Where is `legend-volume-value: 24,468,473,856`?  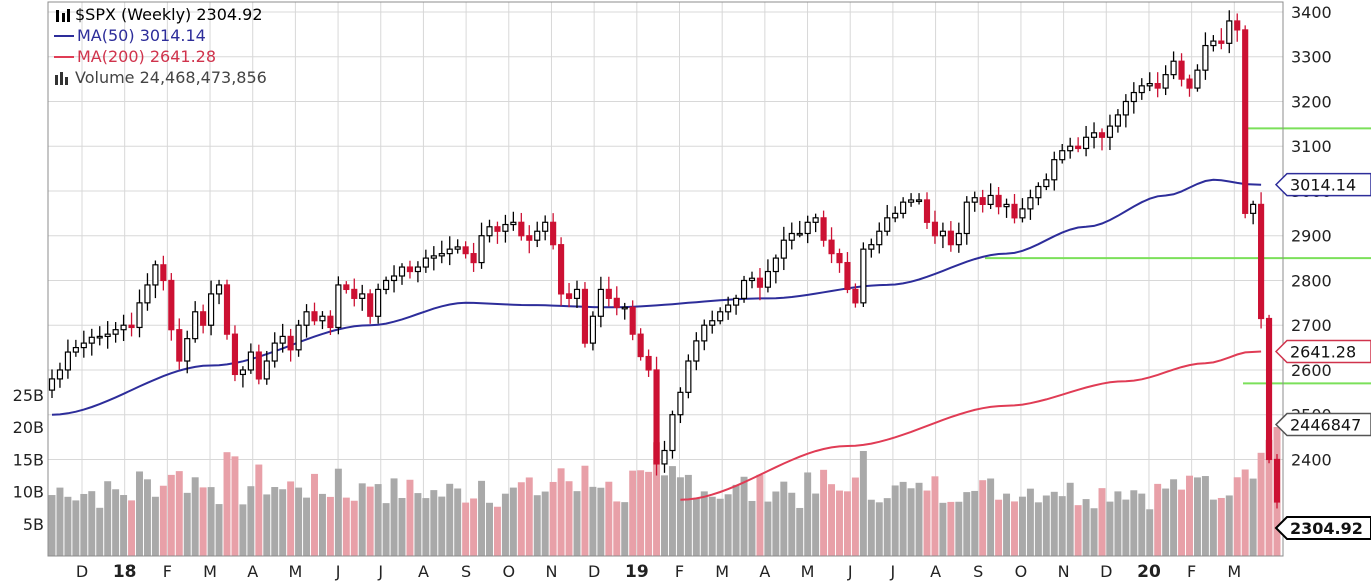
legend-volume-value: 24,468,473,856 is located at coordinates (203, 77).